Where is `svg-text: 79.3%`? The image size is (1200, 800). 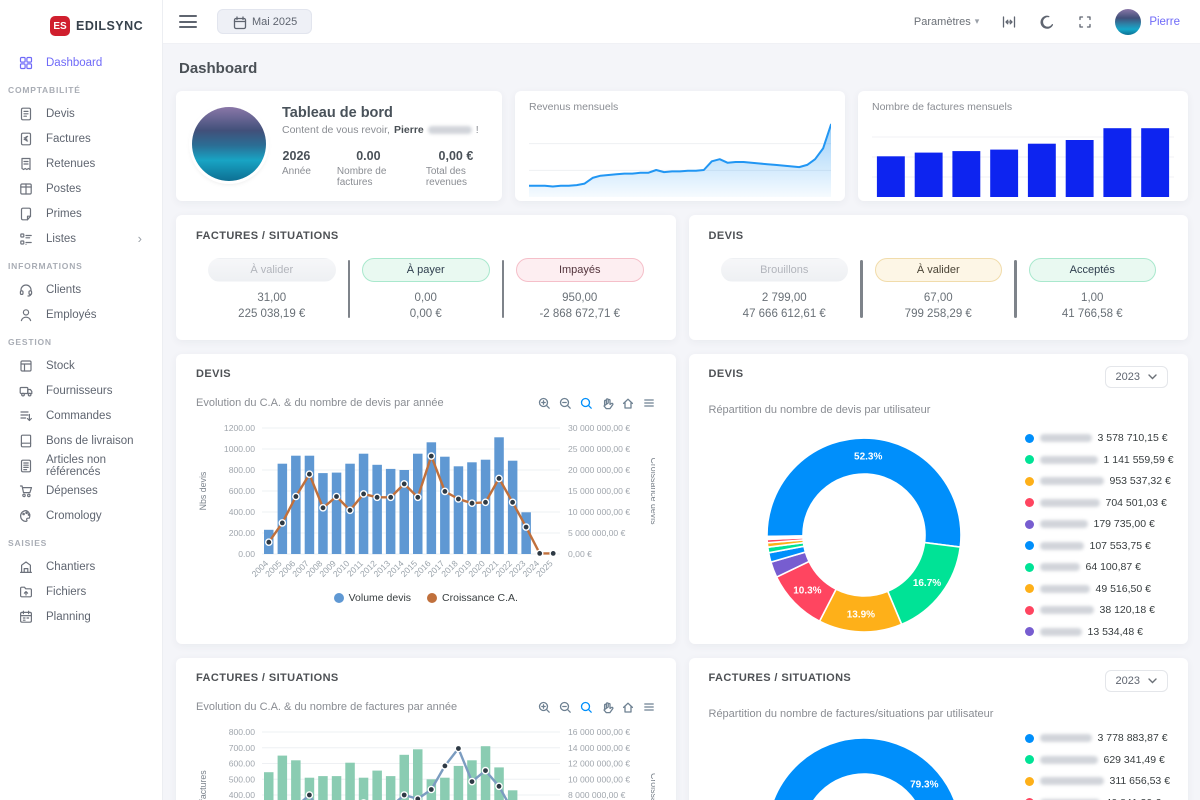 svg-text: 79.3% is located at coordinates (924, 784).